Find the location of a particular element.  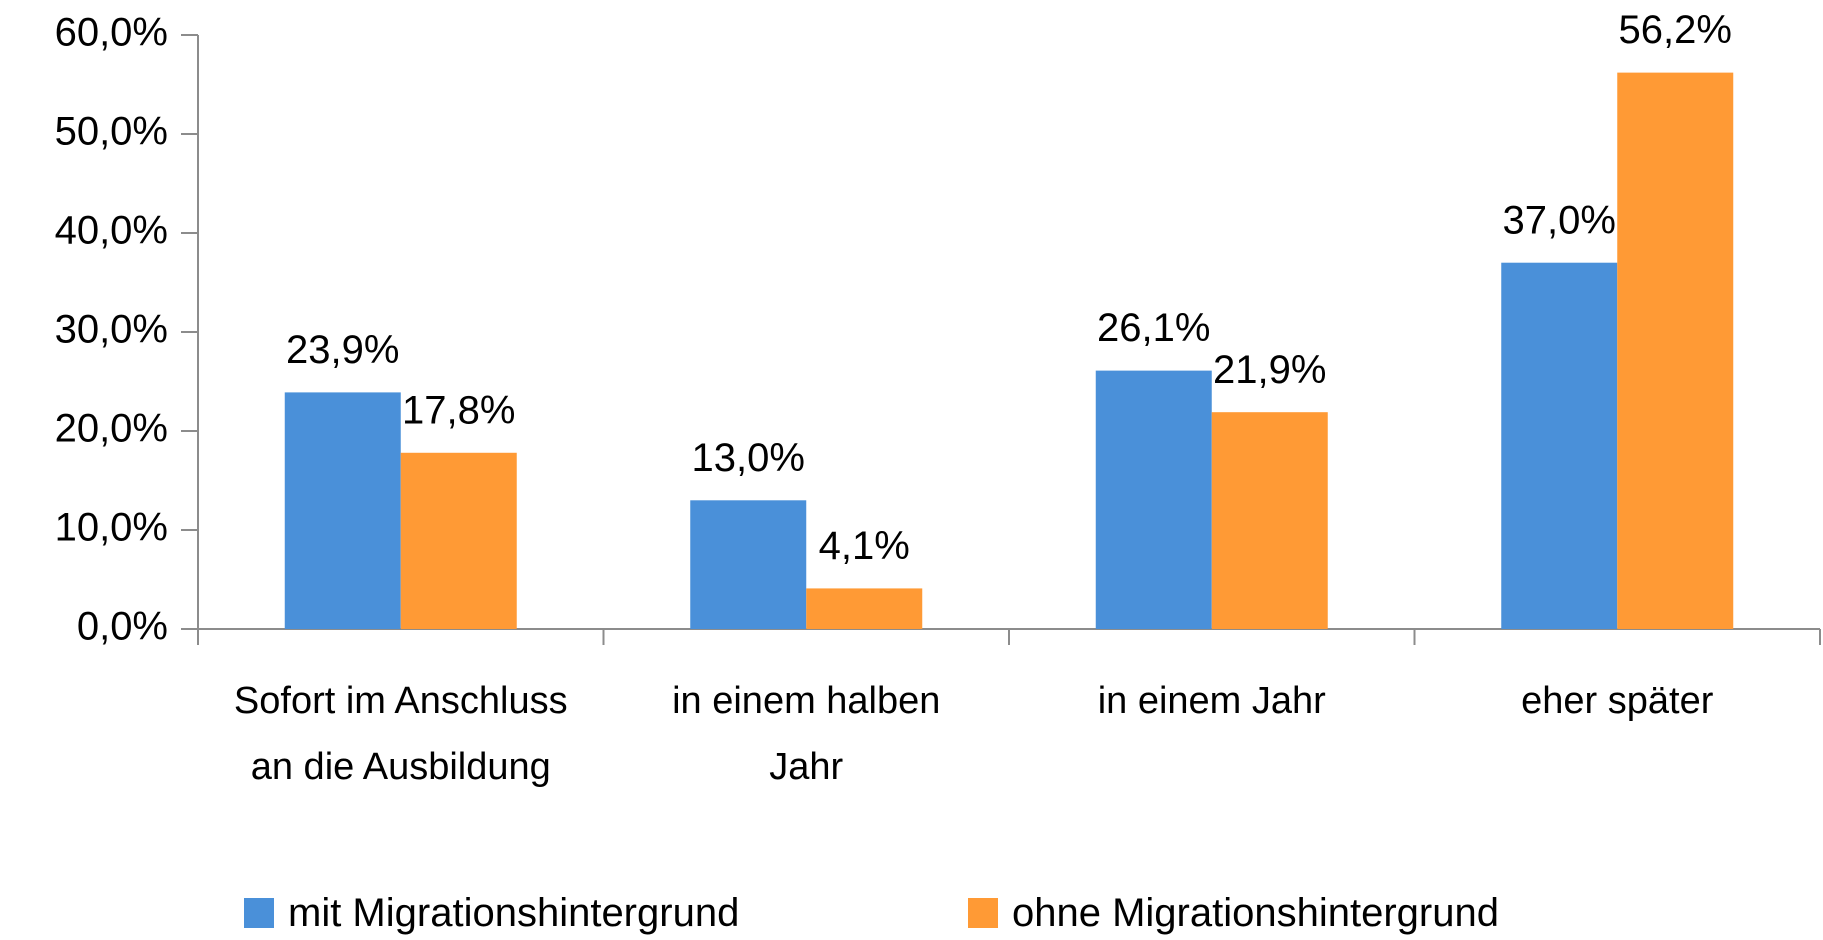

y-tick-label: 0,0% is located at coordinates (122, 627).